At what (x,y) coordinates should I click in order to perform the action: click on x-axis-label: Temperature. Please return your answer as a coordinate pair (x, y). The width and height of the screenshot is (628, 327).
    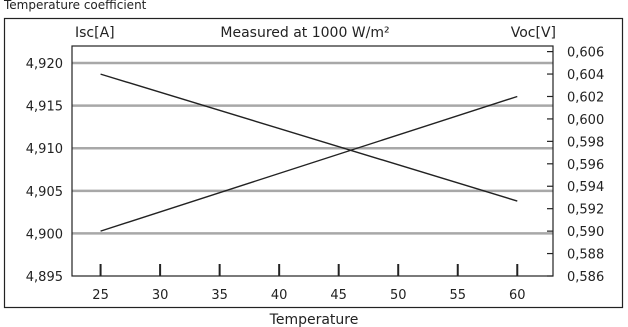
    Looking at the image, I should click on (314, 319).